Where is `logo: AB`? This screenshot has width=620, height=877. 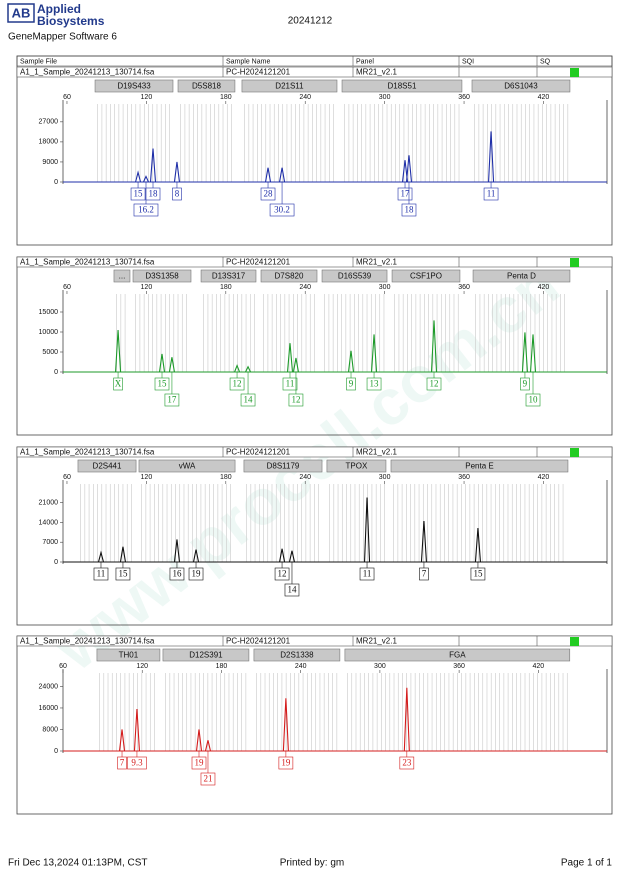 logo: AB is located at coordinates (21, 12).